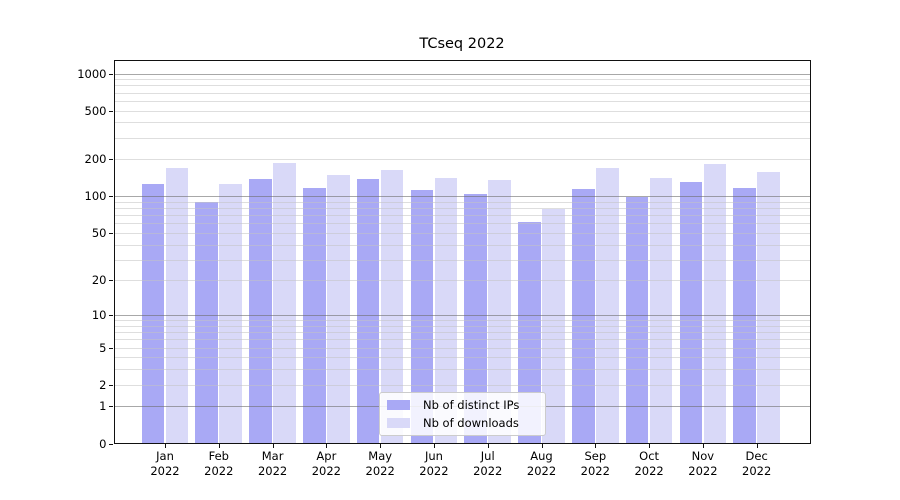 This screenshot has width=900, height=500. I want to click on bar-downloads-oct, so click(661, 311).